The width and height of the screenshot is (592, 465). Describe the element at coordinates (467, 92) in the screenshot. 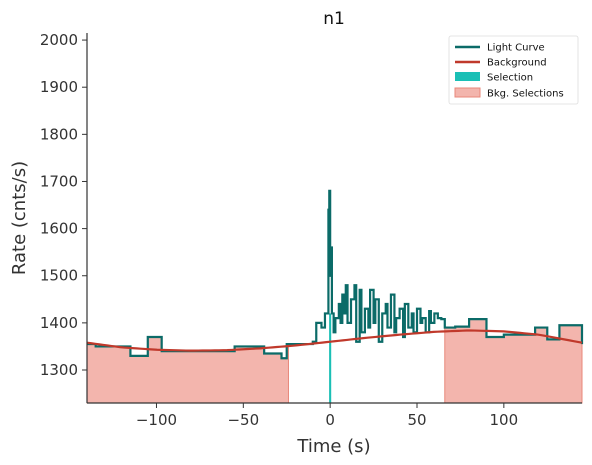

I see `legend-swatch-bkg-selections` at that location.